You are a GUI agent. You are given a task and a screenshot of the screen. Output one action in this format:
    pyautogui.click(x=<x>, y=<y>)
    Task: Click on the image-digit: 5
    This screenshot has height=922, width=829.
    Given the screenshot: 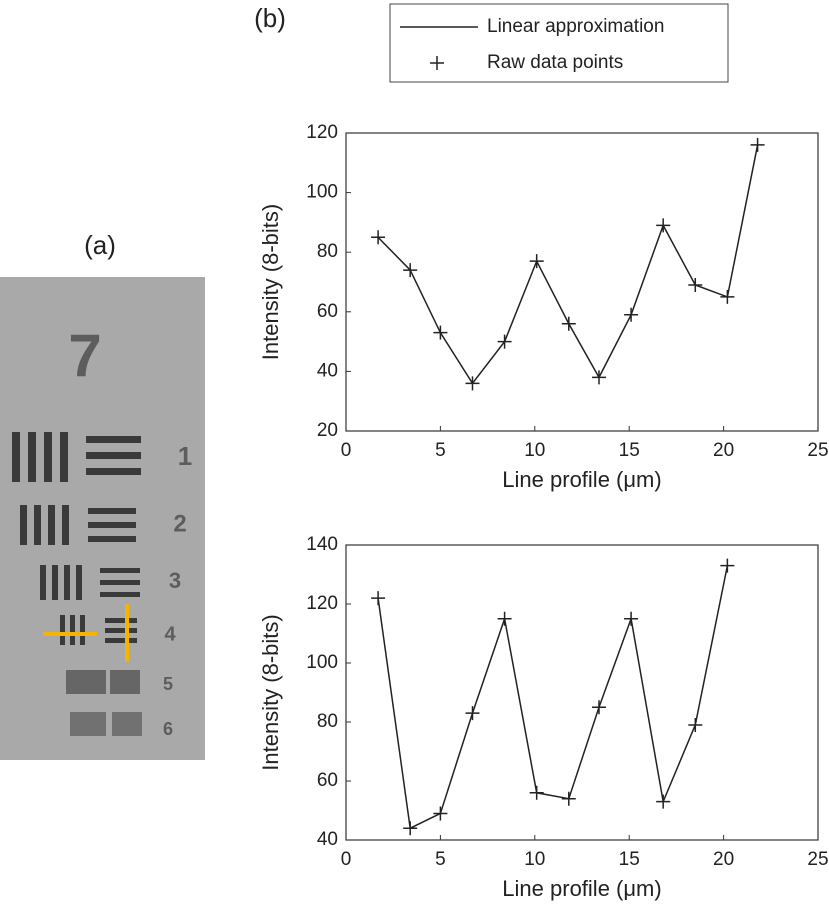 What is the action you would take?
    pyautogui.click(x=168, y=684)
    